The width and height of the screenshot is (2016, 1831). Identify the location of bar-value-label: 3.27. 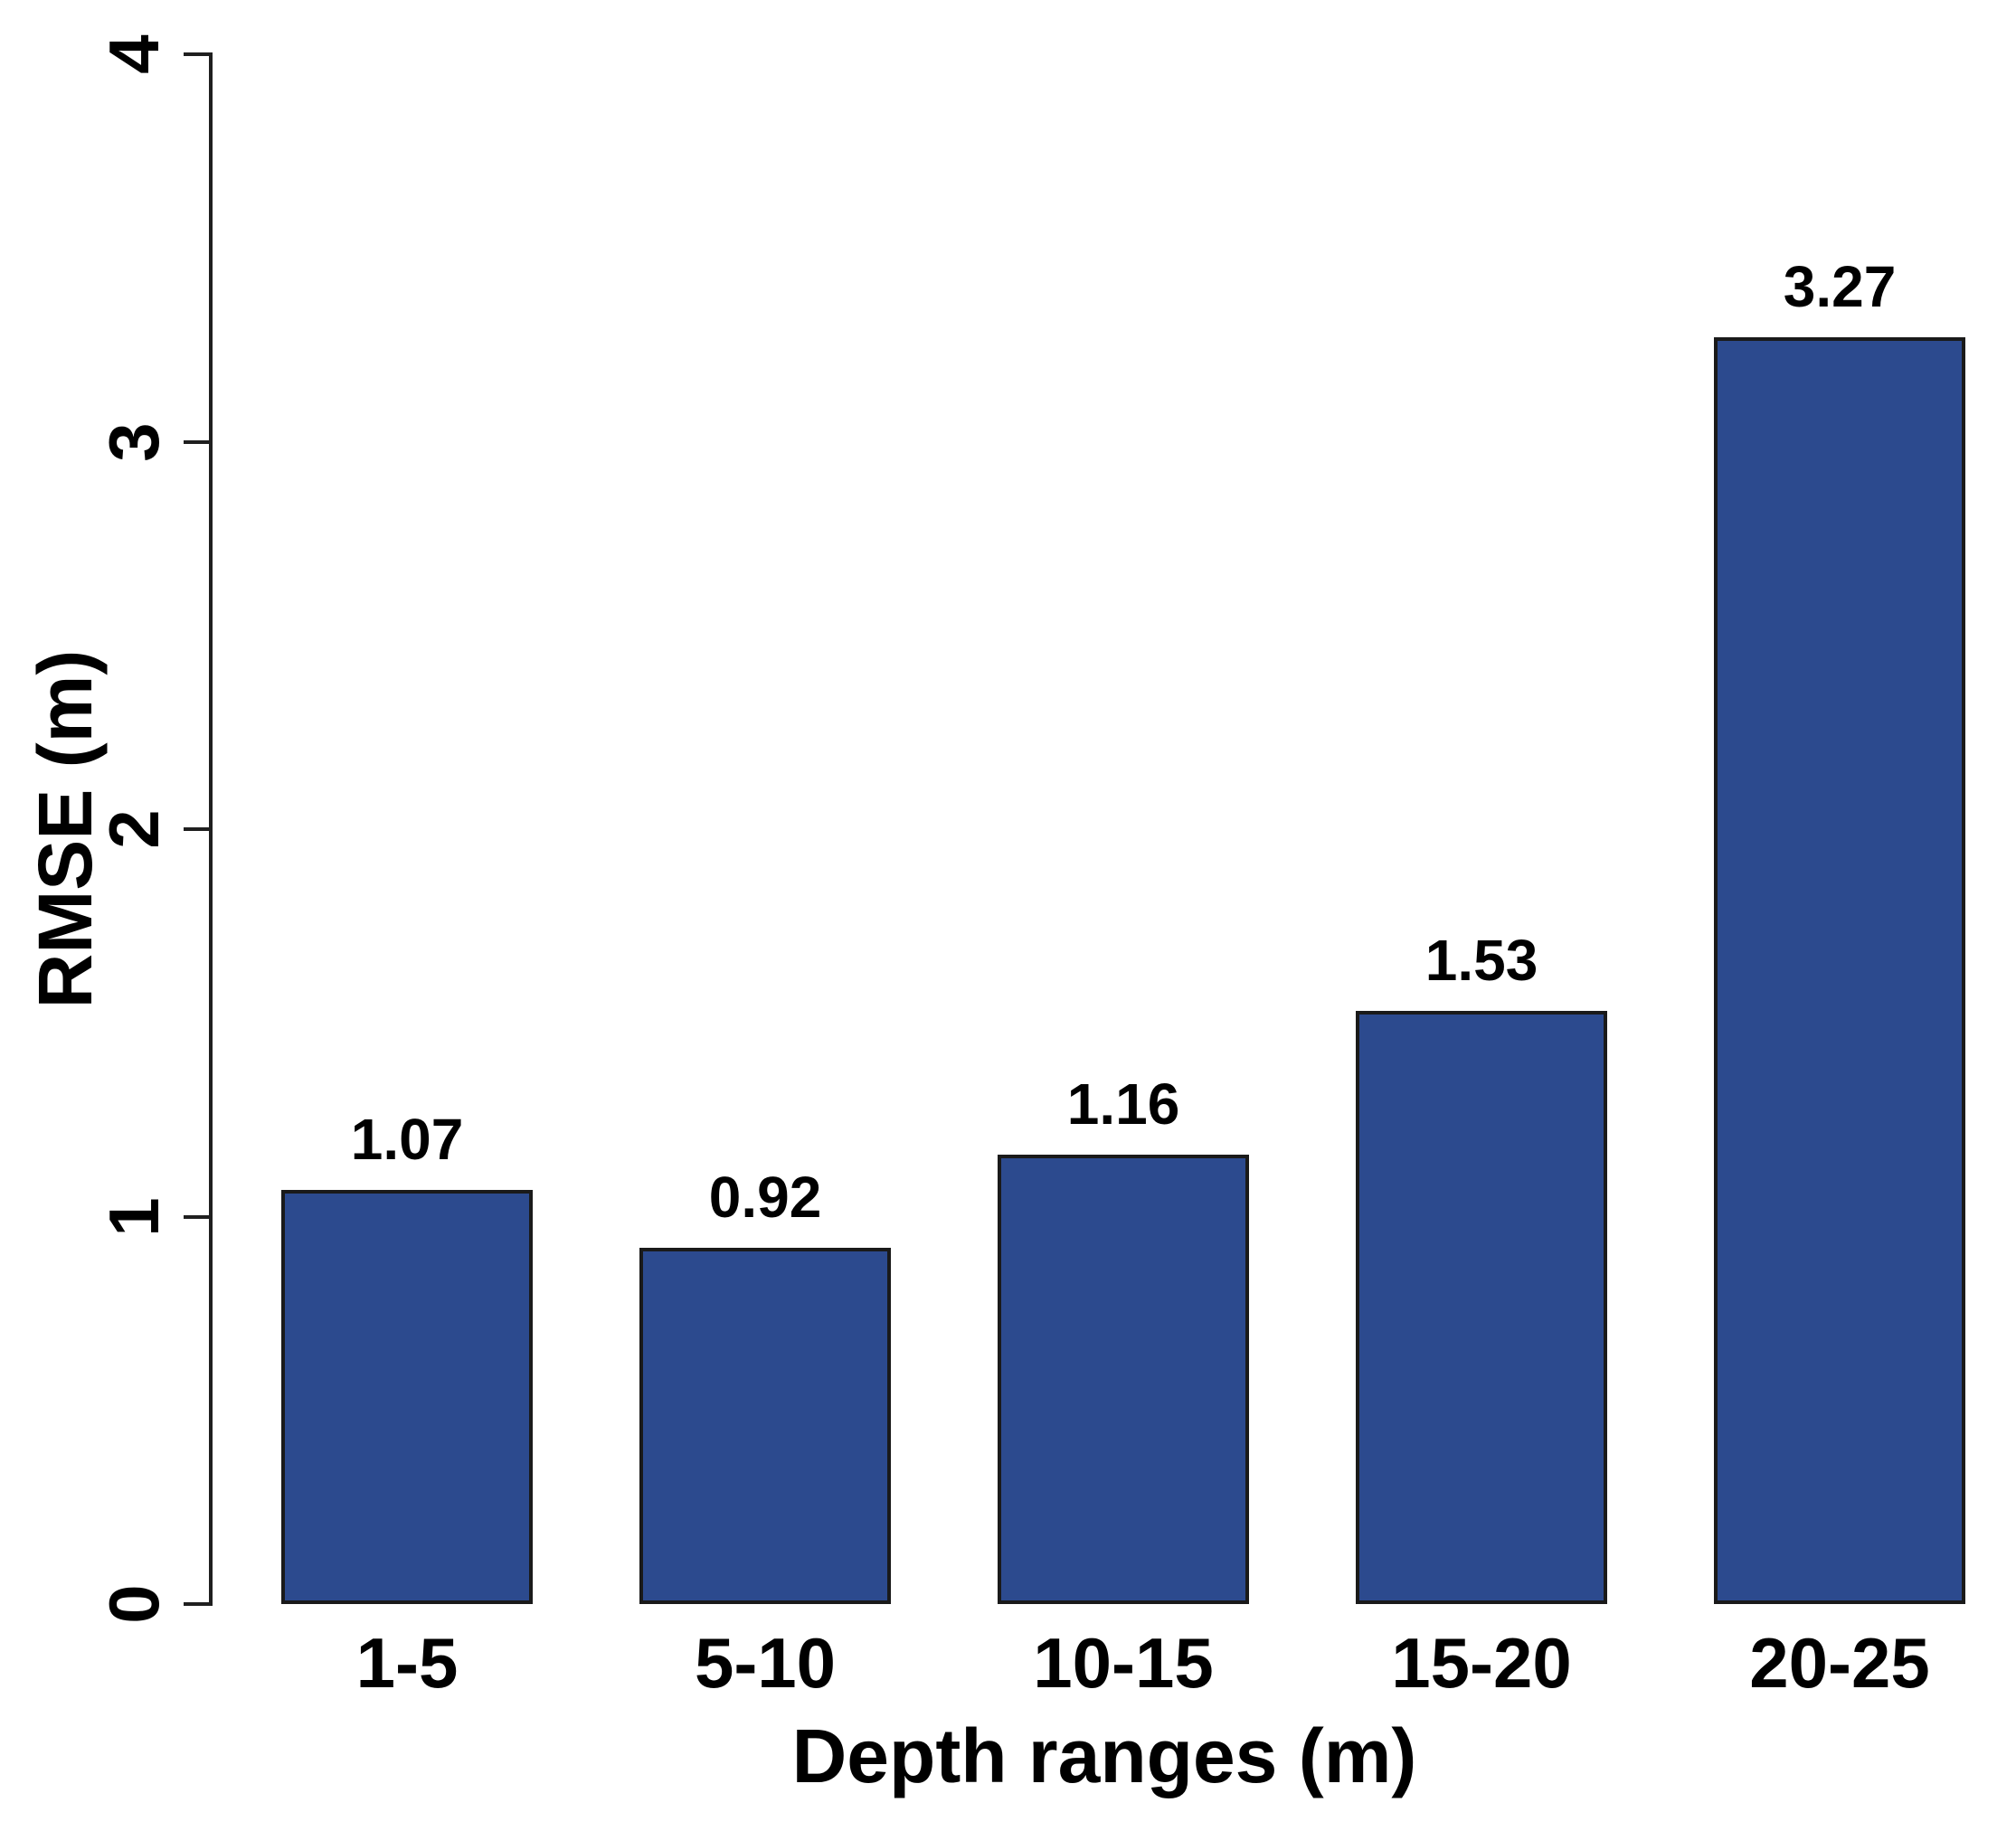
(1840, 286).